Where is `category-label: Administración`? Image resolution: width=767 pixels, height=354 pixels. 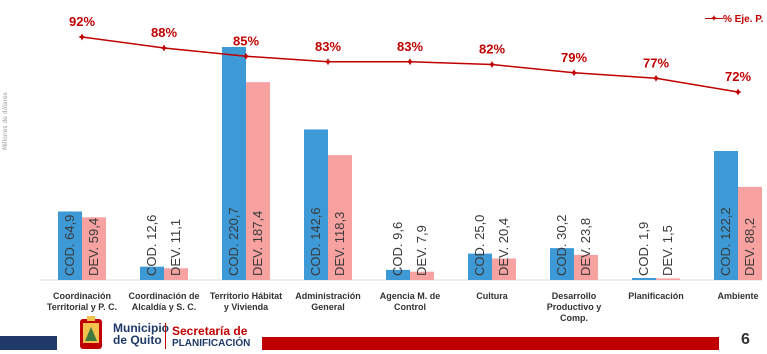
category-label: Administración is located at coordinates (328, 296).